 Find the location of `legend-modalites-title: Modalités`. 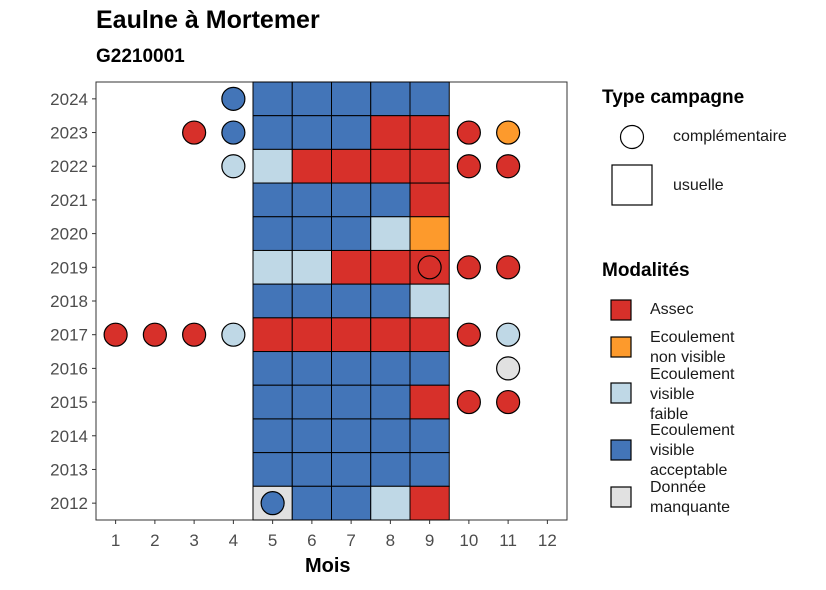

legend-modalites-title: Modalités is located at coordinates (646, 270).